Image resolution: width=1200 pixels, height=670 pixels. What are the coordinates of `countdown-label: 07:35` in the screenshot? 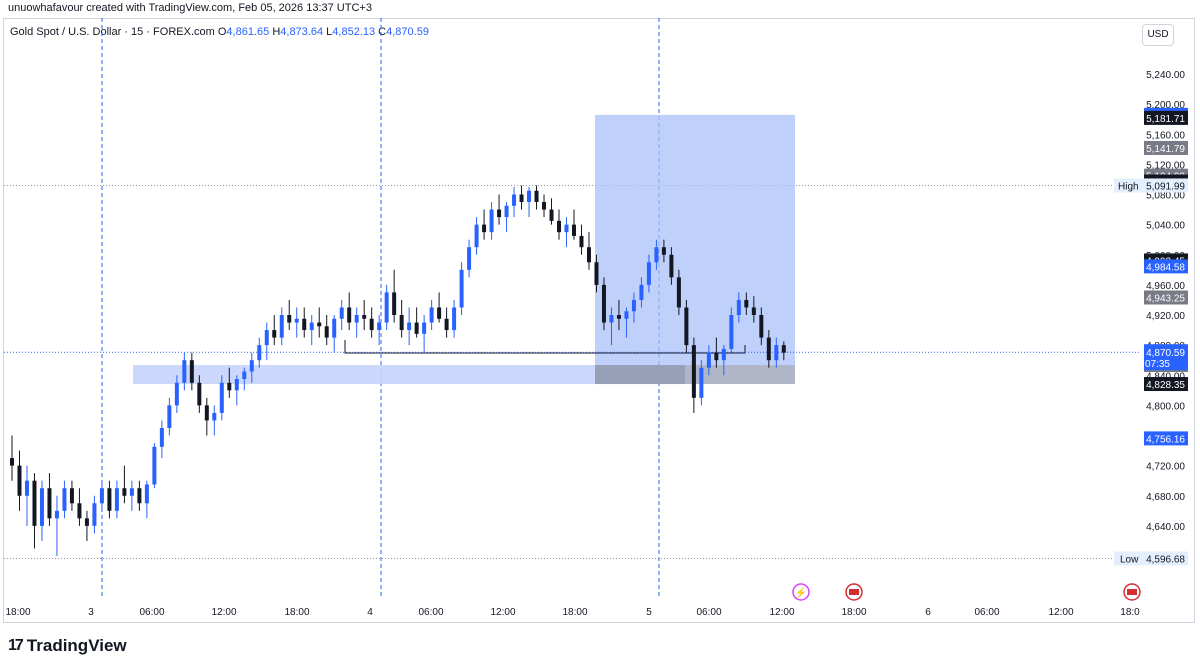 It's located at (1157, 364).